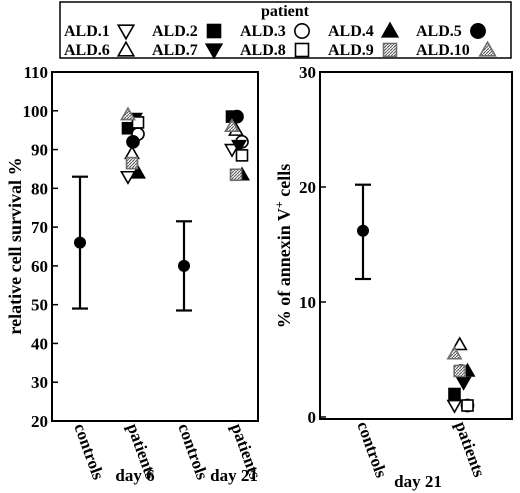  What do you see at coordinates (39, 343) in the screenshot?
I see `y-tick-label: 40` at bounding box center [39, 343].